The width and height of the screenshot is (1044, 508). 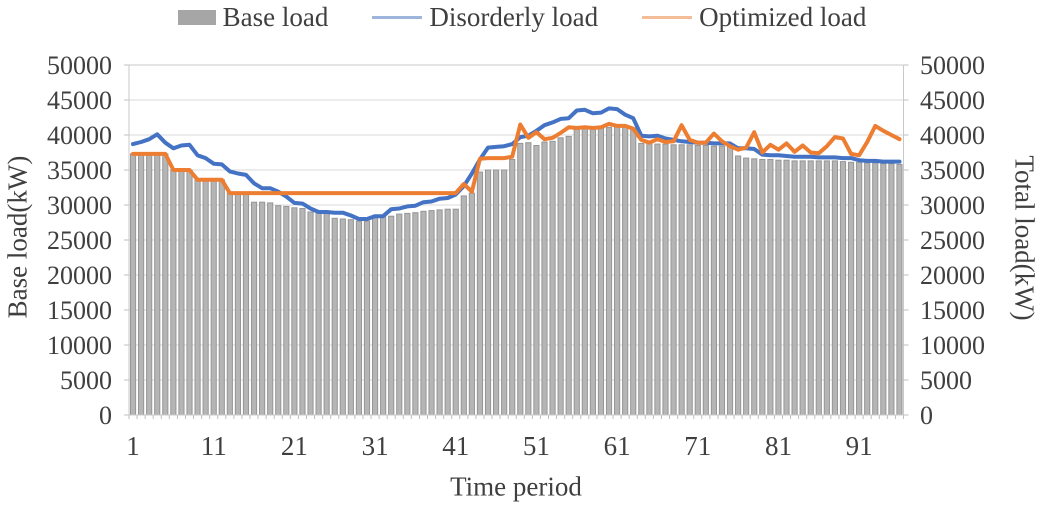 I want to click on x-axis-tick-label: 41, so click(x=455, y=446).